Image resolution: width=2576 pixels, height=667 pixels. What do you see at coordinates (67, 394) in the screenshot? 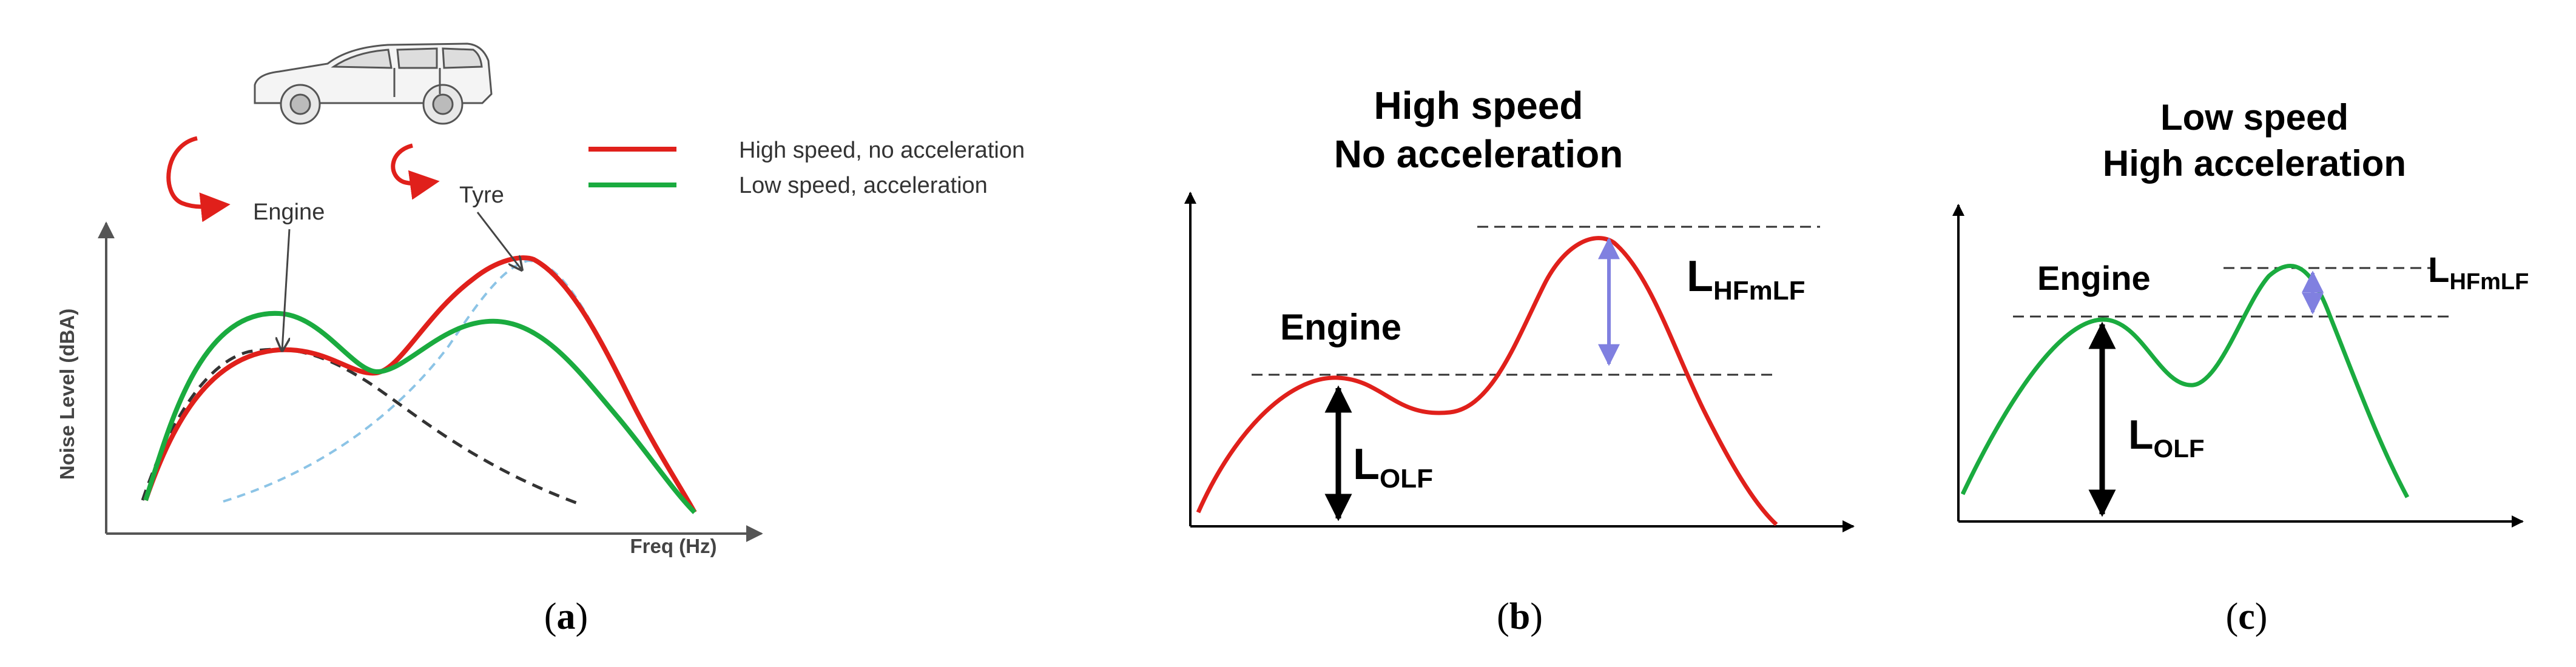
I see `y-axis-label: Noise Level (dBA)` at bounding box center [67, 394].